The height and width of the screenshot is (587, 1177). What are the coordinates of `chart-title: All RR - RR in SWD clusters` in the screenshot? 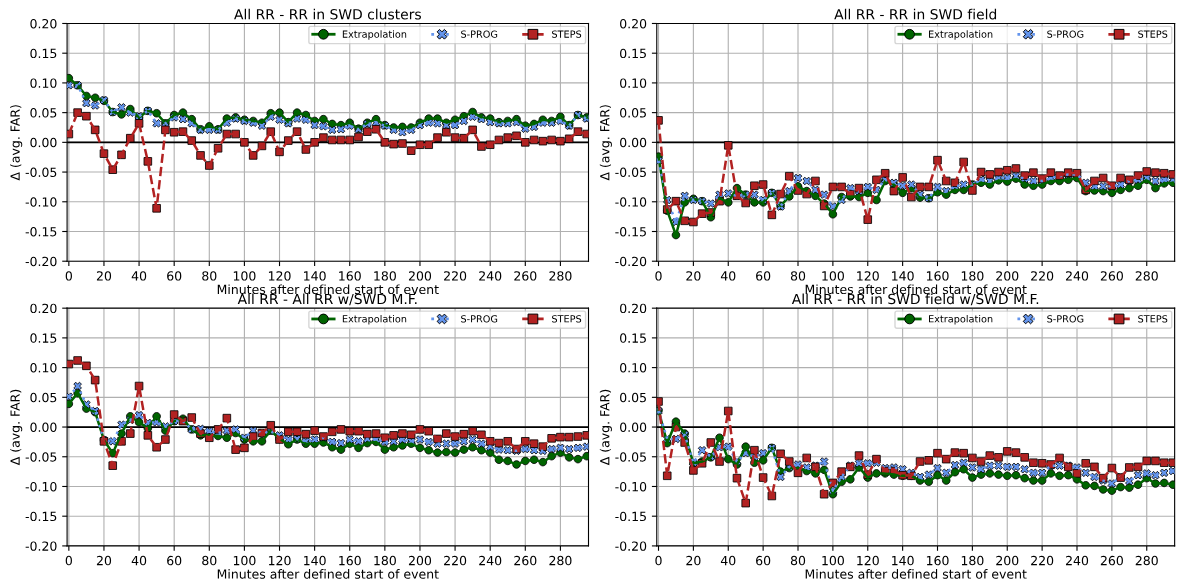 It's located at (327, 14).